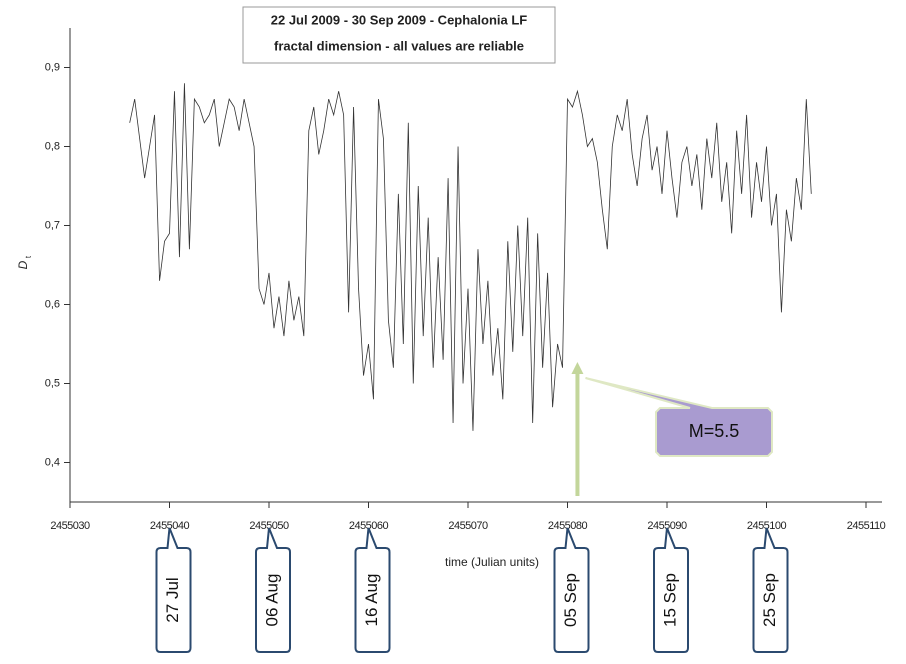 This screenshot has height=664, width=906. Describe the element at coordinates (269, 526) in the screenshot. I see `x-tick-label: 2455050` at that location.